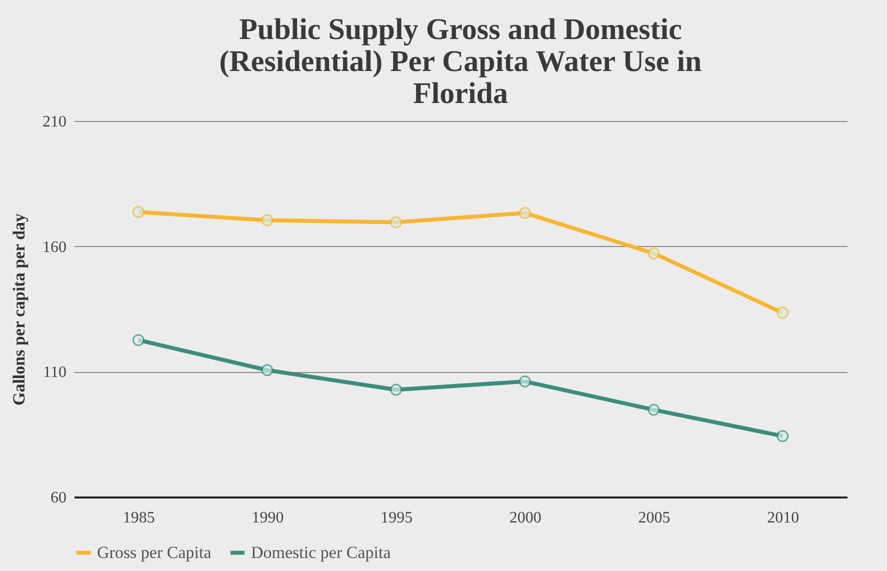 Image resolution: width=887 pixels, height=571 pixels. What do you see at coordinates (396, 518) in the screenshot?
I see `x-tick-label: 1995` at bounding box center [396, 518].